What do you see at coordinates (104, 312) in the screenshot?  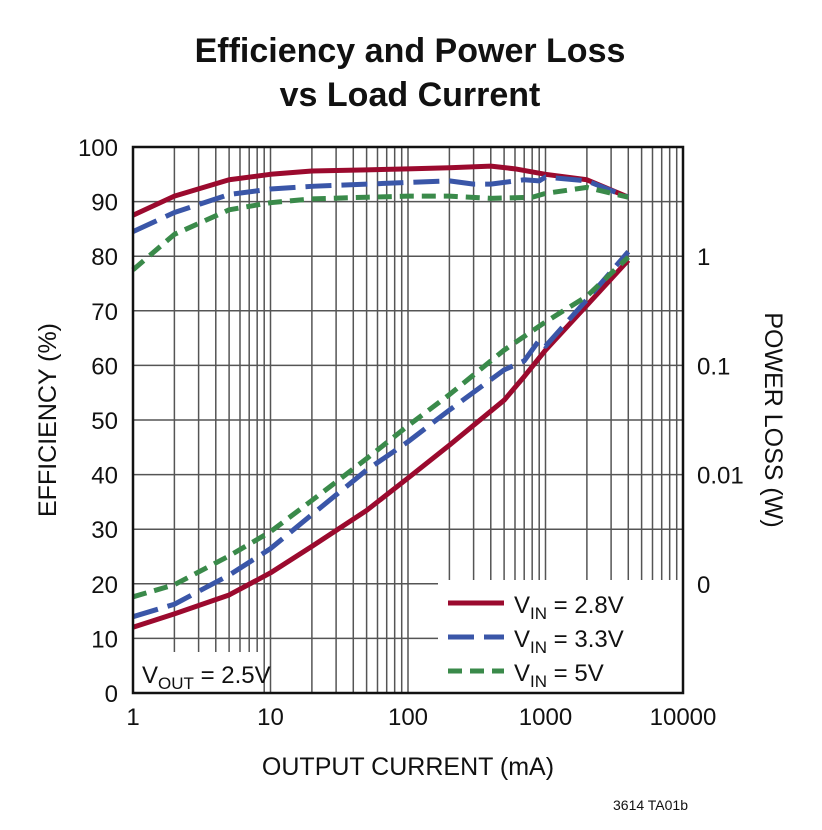 I see `y-tick-label: 70` at bounding box center [104, 312].